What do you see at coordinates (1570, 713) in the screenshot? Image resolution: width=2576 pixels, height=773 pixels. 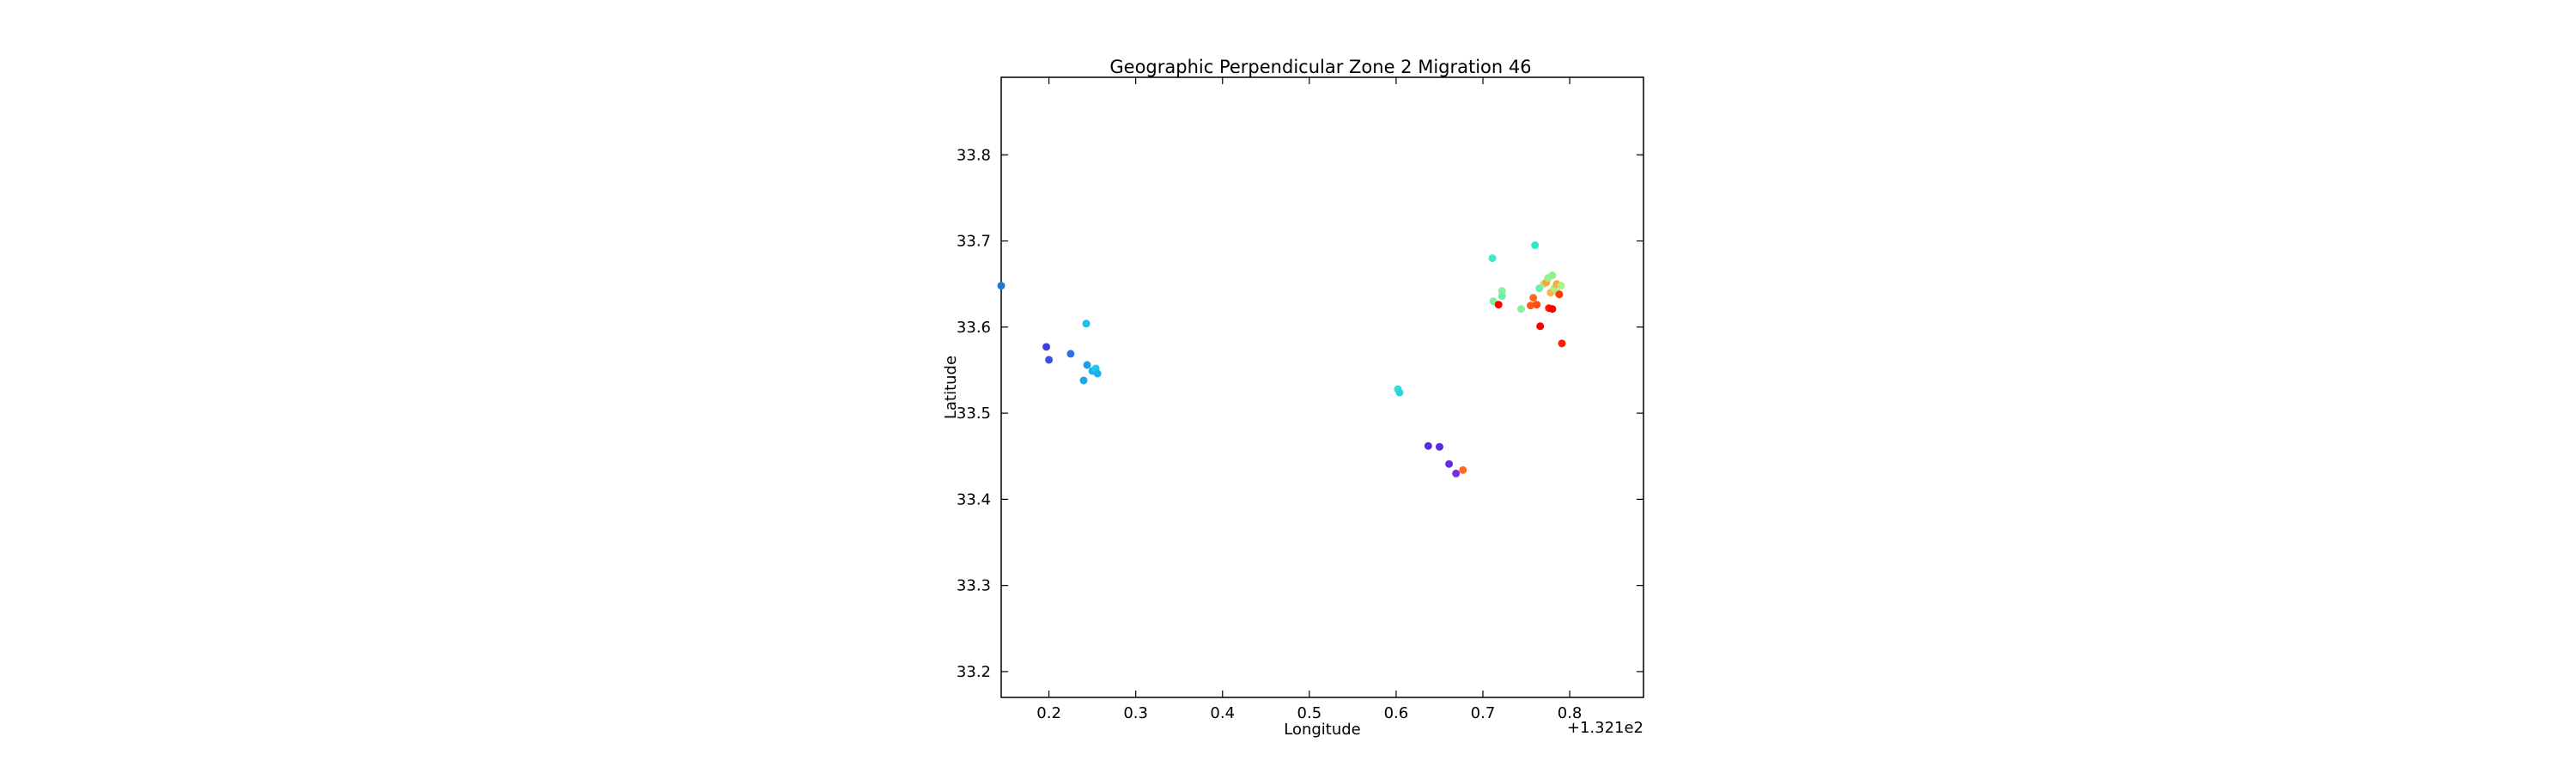 I see `x-tick-label: 0.8` at bounding box center [1570, 713].